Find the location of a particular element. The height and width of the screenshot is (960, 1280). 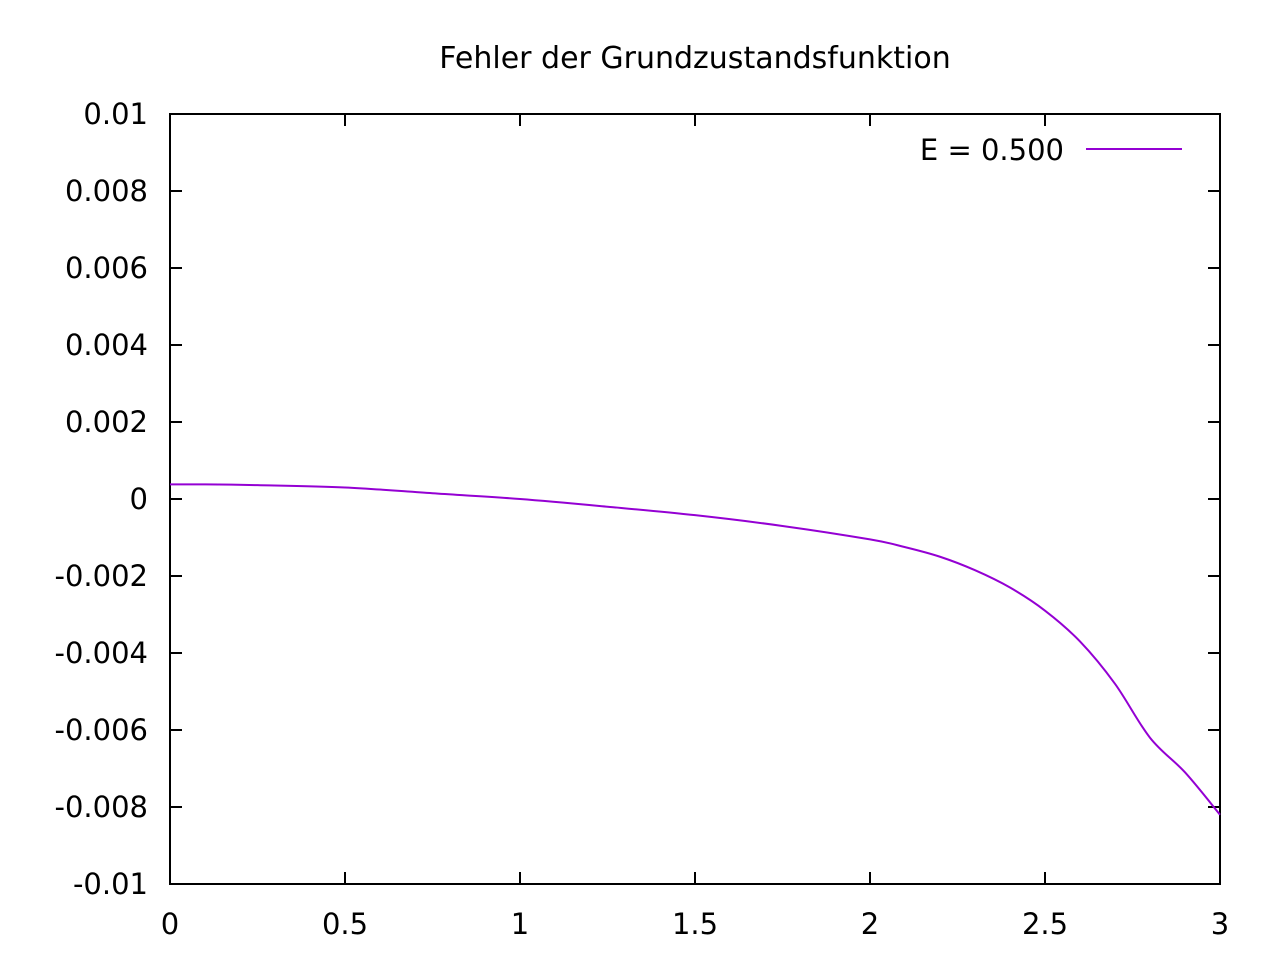

legend-label-series-1: E = 0.500 is located at coordinates (992, 150).